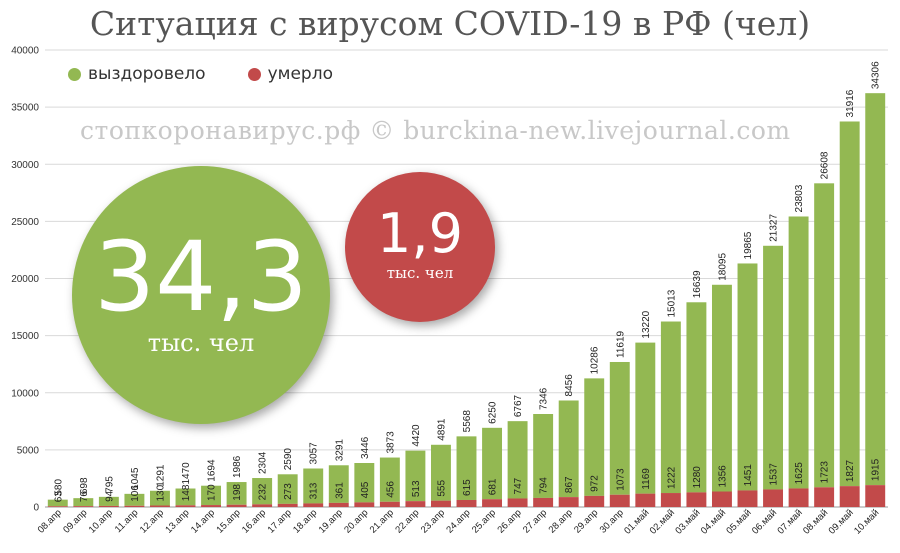 The height and width of the screenshot is (553, 900). I want to click on x-tick-label: 29.апр, so click(586, 521).